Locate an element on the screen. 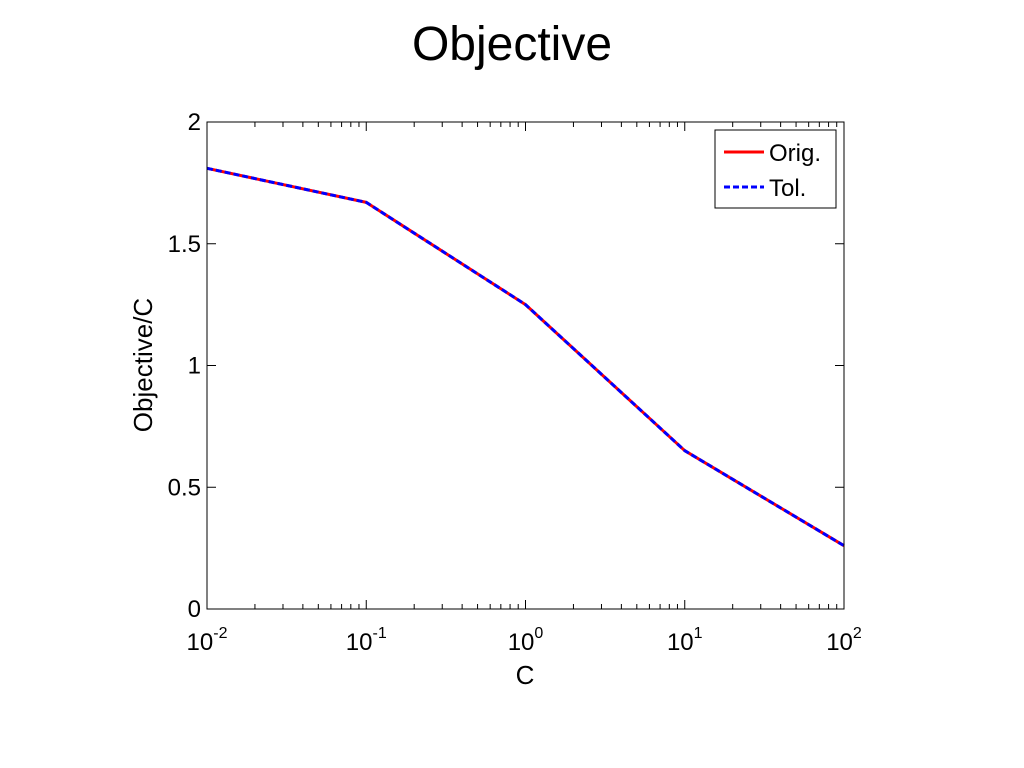 The height and width of the screenshot is (768, 1024). x-tick-label: 10⁻¹ is located at coordinates (366, 640).